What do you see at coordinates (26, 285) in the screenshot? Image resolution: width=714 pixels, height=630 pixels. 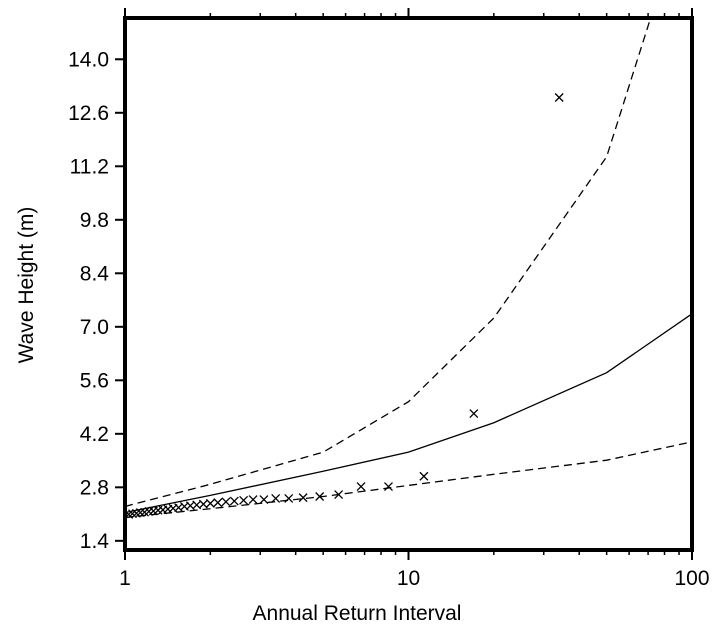 I see `y-axis-label: Wave Height (m)` at bounding box center [26, 285].